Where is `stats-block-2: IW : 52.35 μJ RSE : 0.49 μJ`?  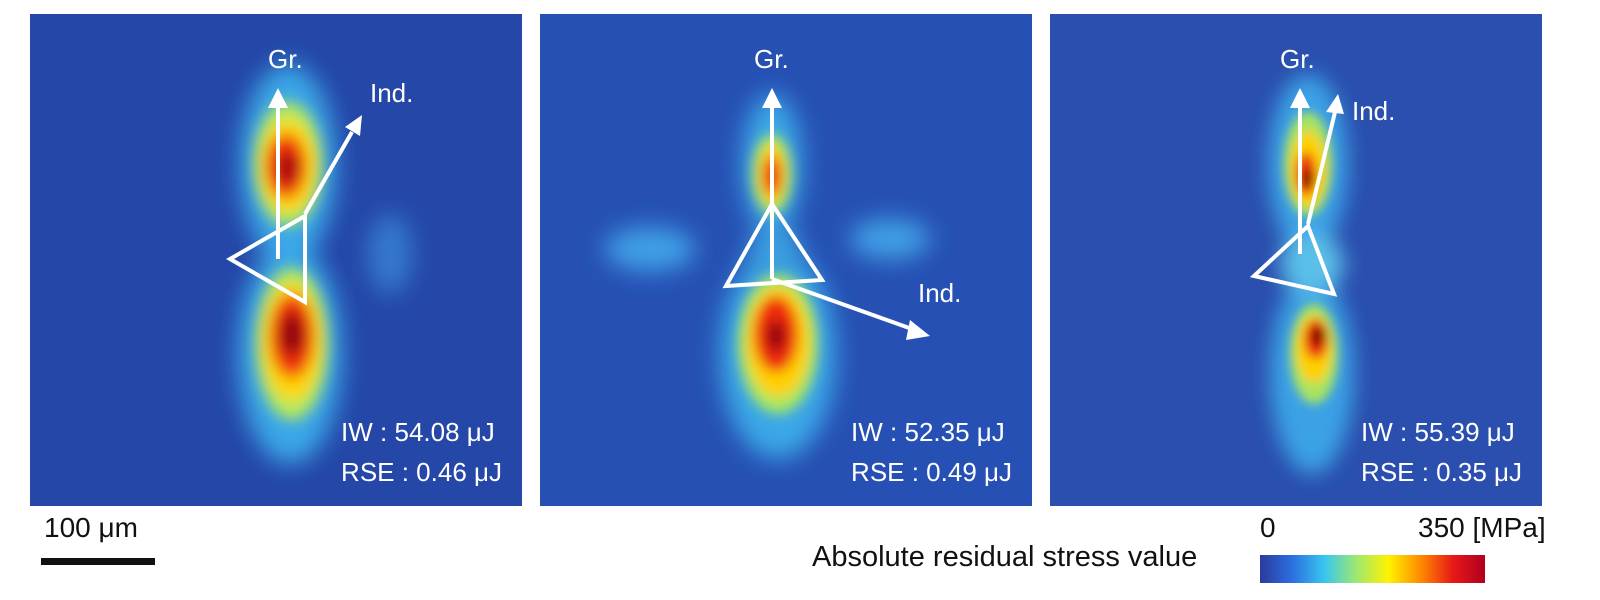 stats-block-2: IW : 52.35 μJ RSE : 0.49 μJ is located at coordinates (931, 452).